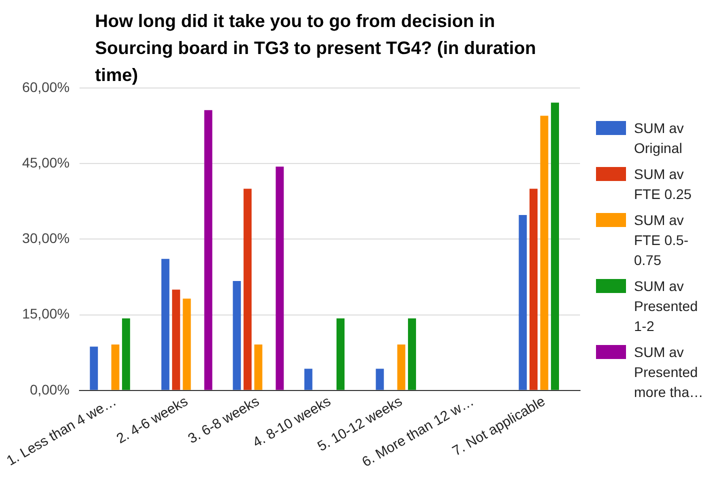 This screenshot has width=710, height=479. Describe the element at coordinates (666, 306) in the screenshot. I see `legend-label: SUM av Presented 1-2` at that location.